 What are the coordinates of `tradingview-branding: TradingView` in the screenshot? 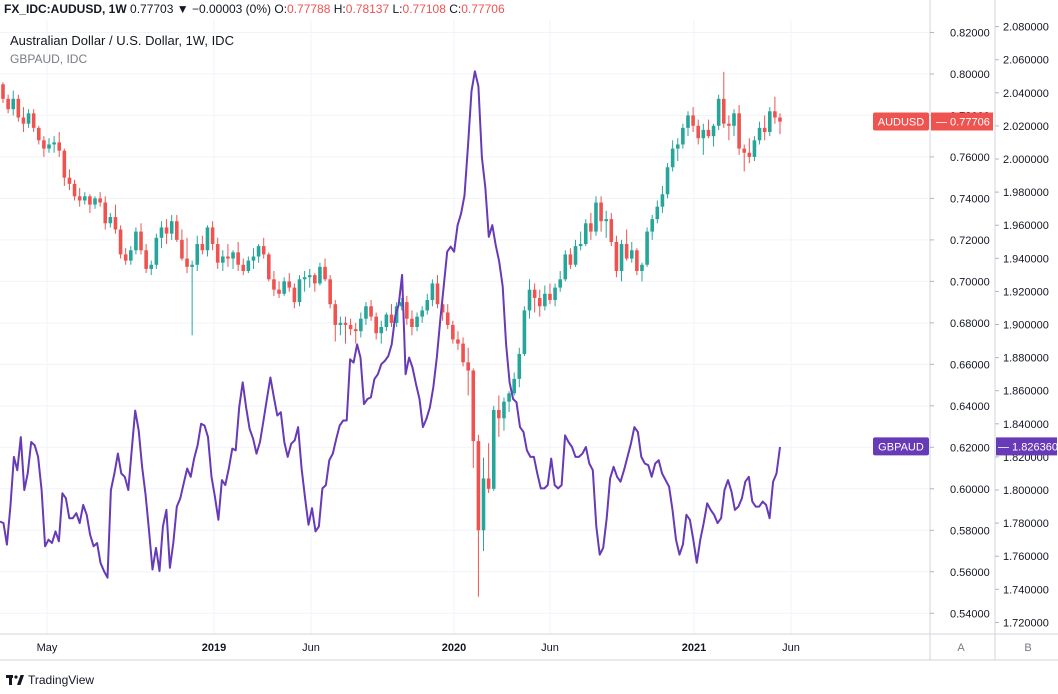 It's located at (50, 680).